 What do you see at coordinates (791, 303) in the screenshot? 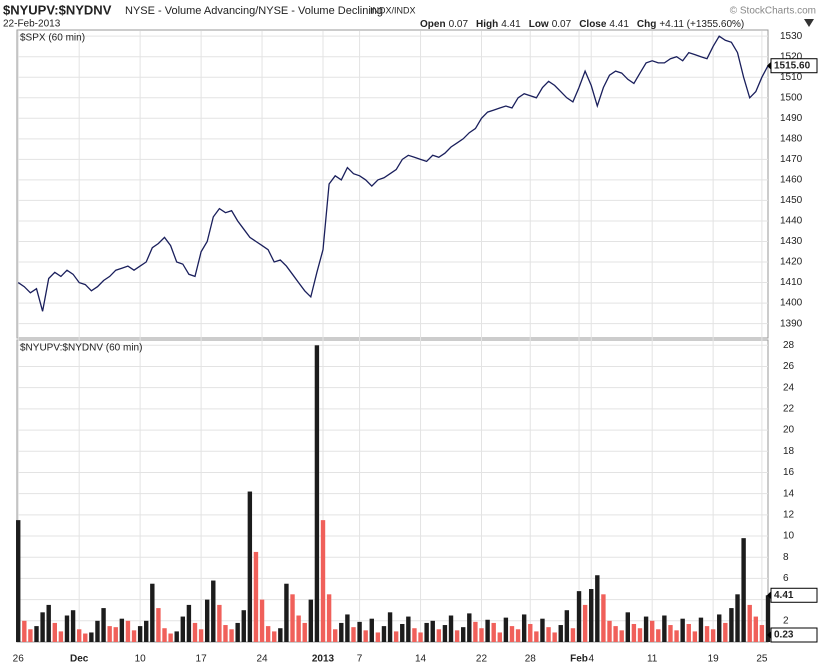
I see `y-tick-label: 1400` at bounding box center [791, 303].